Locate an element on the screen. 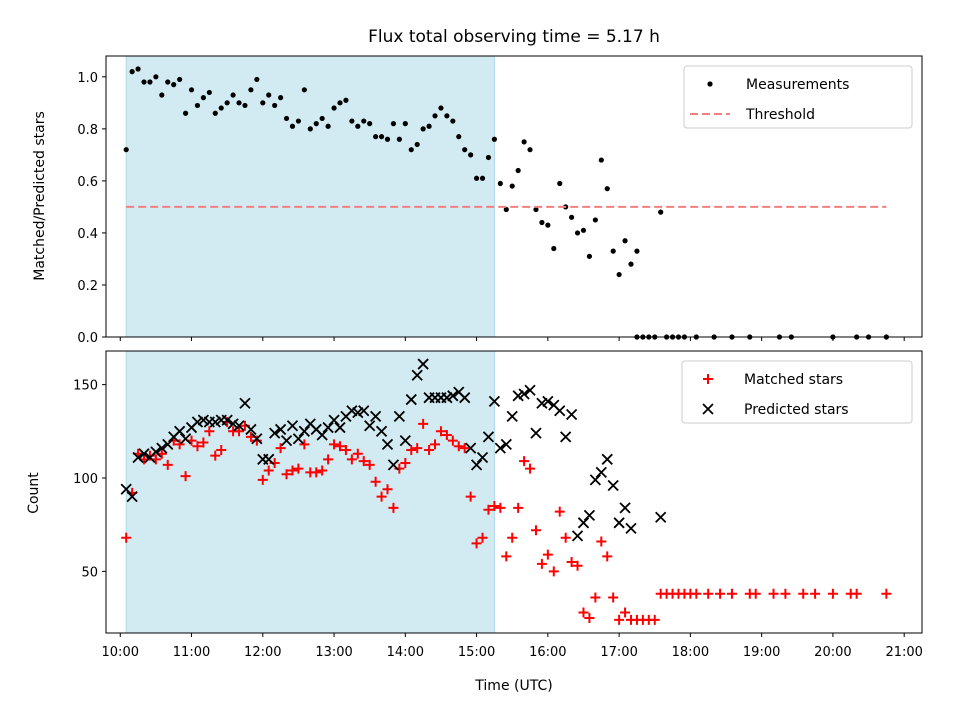  legend: Matched stars Predicted stars is located at coordinates (797, 392).